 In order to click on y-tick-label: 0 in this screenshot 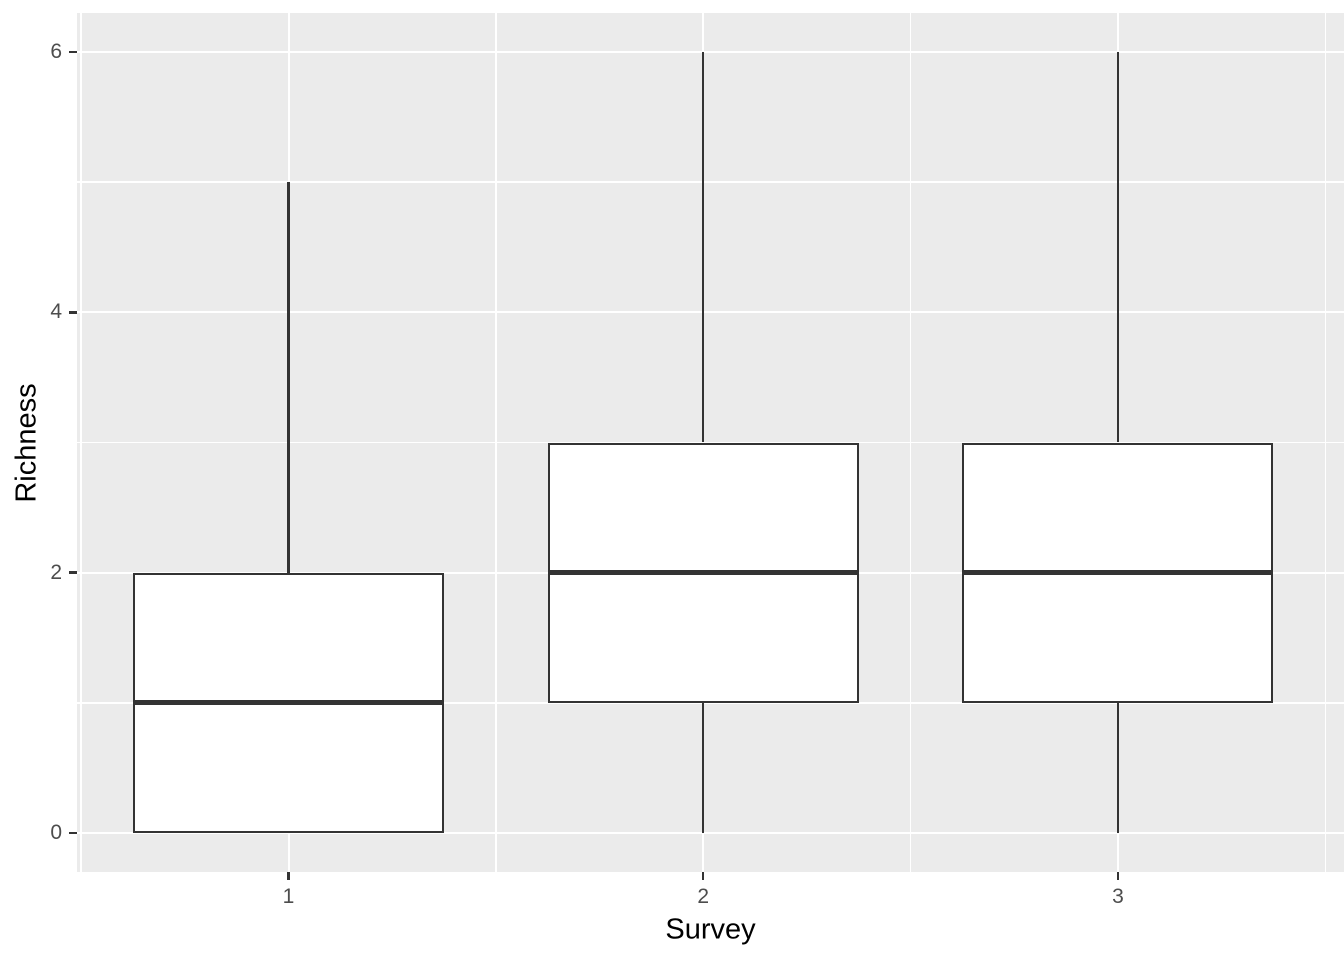, I will do `click(56, 832)`.